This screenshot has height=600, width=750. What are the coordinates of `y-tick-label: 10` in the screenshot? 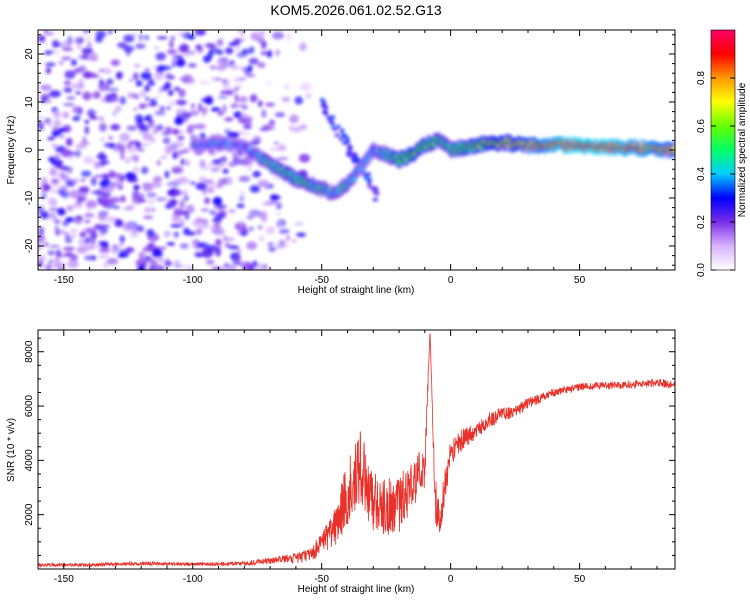 It's located at (29, 102).